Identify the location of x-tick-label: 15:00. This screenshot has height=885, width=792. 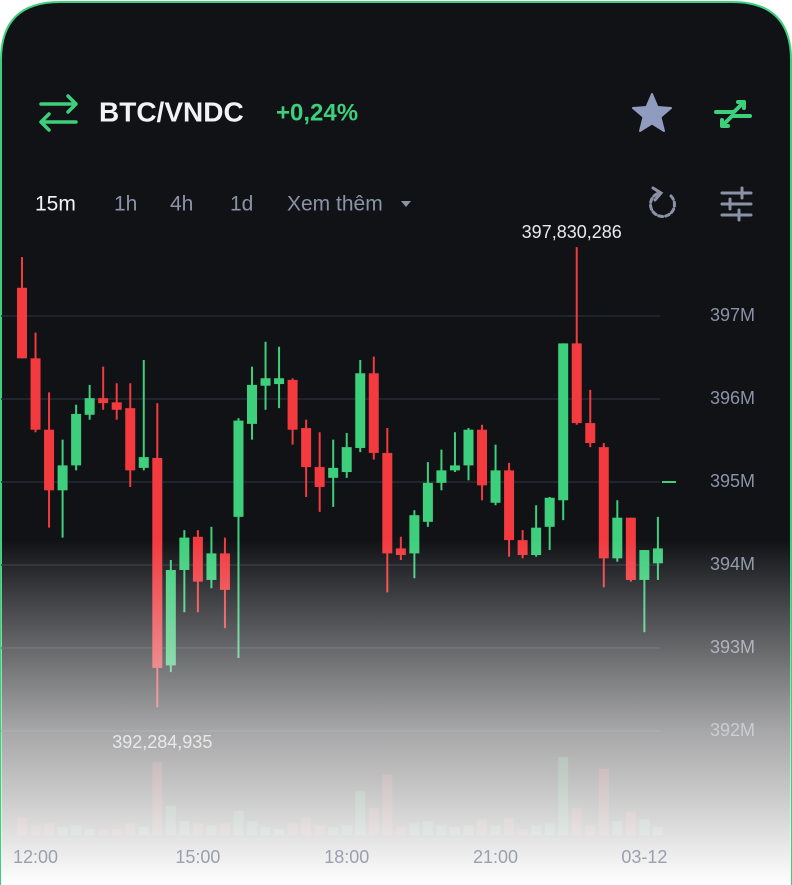
(197, 857).